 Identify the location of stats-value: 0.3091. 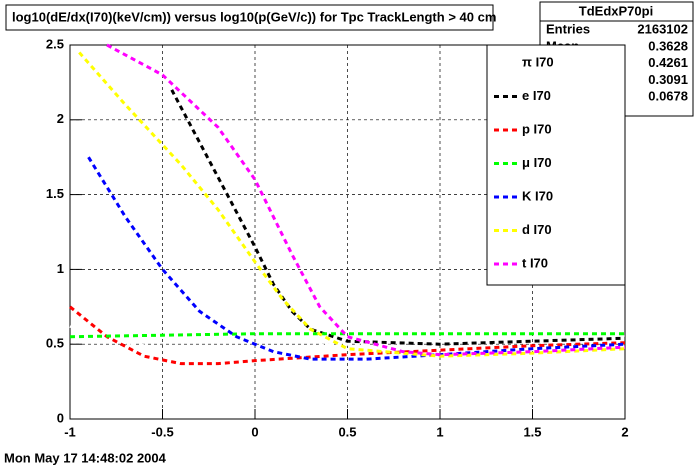
(668, 79).